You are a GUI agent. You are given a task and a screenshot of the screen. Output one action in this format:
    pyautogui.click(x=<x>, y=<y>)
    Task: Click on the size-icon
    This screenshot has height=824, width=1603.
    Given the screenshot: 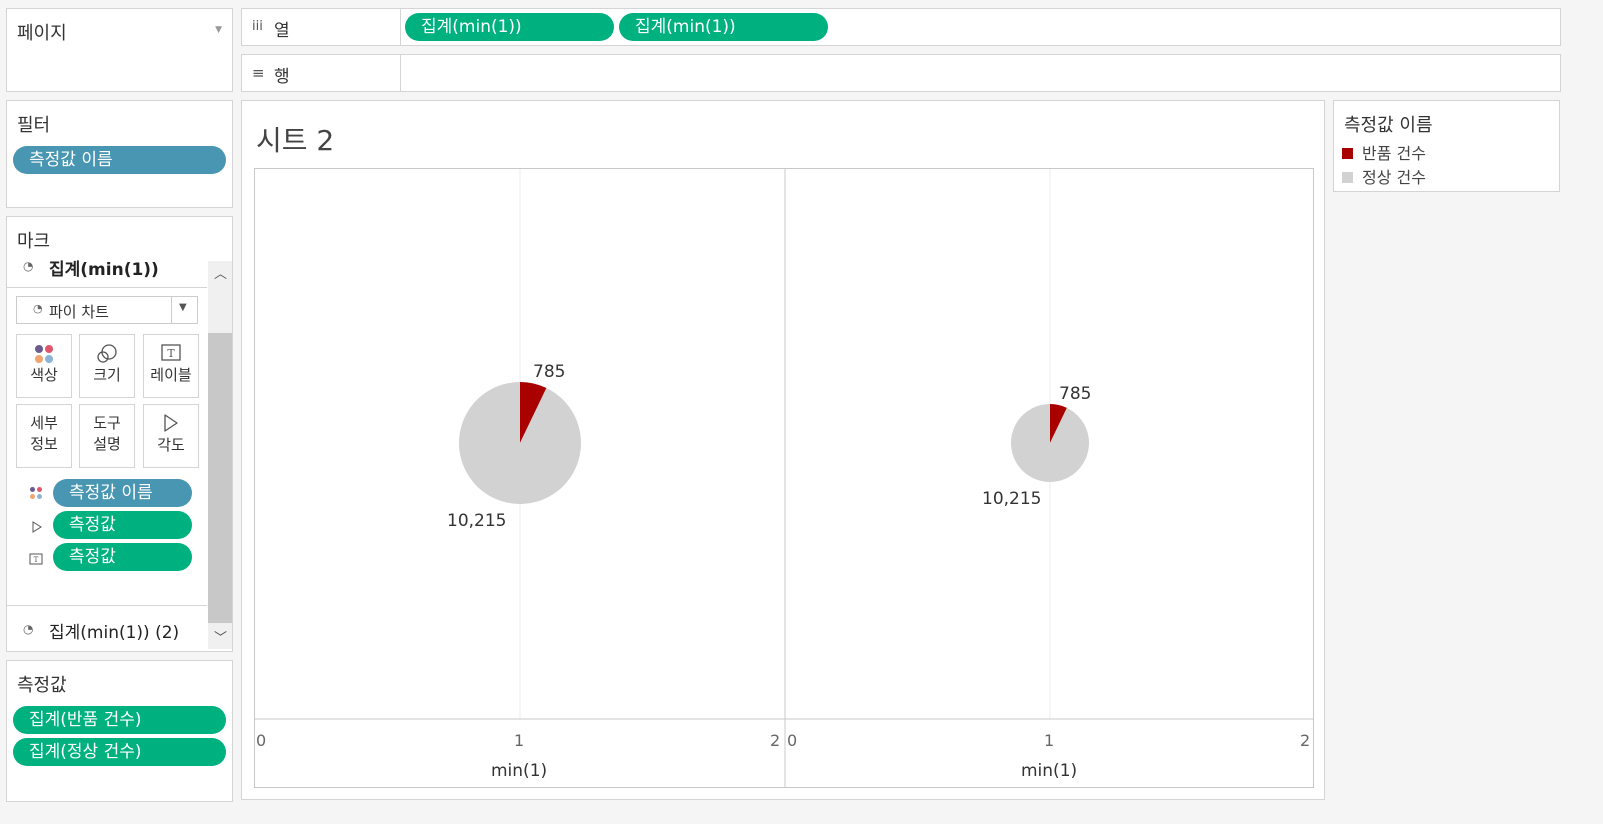 What is the action you would take?
    pyautogui.click(x=107, y=350)
    